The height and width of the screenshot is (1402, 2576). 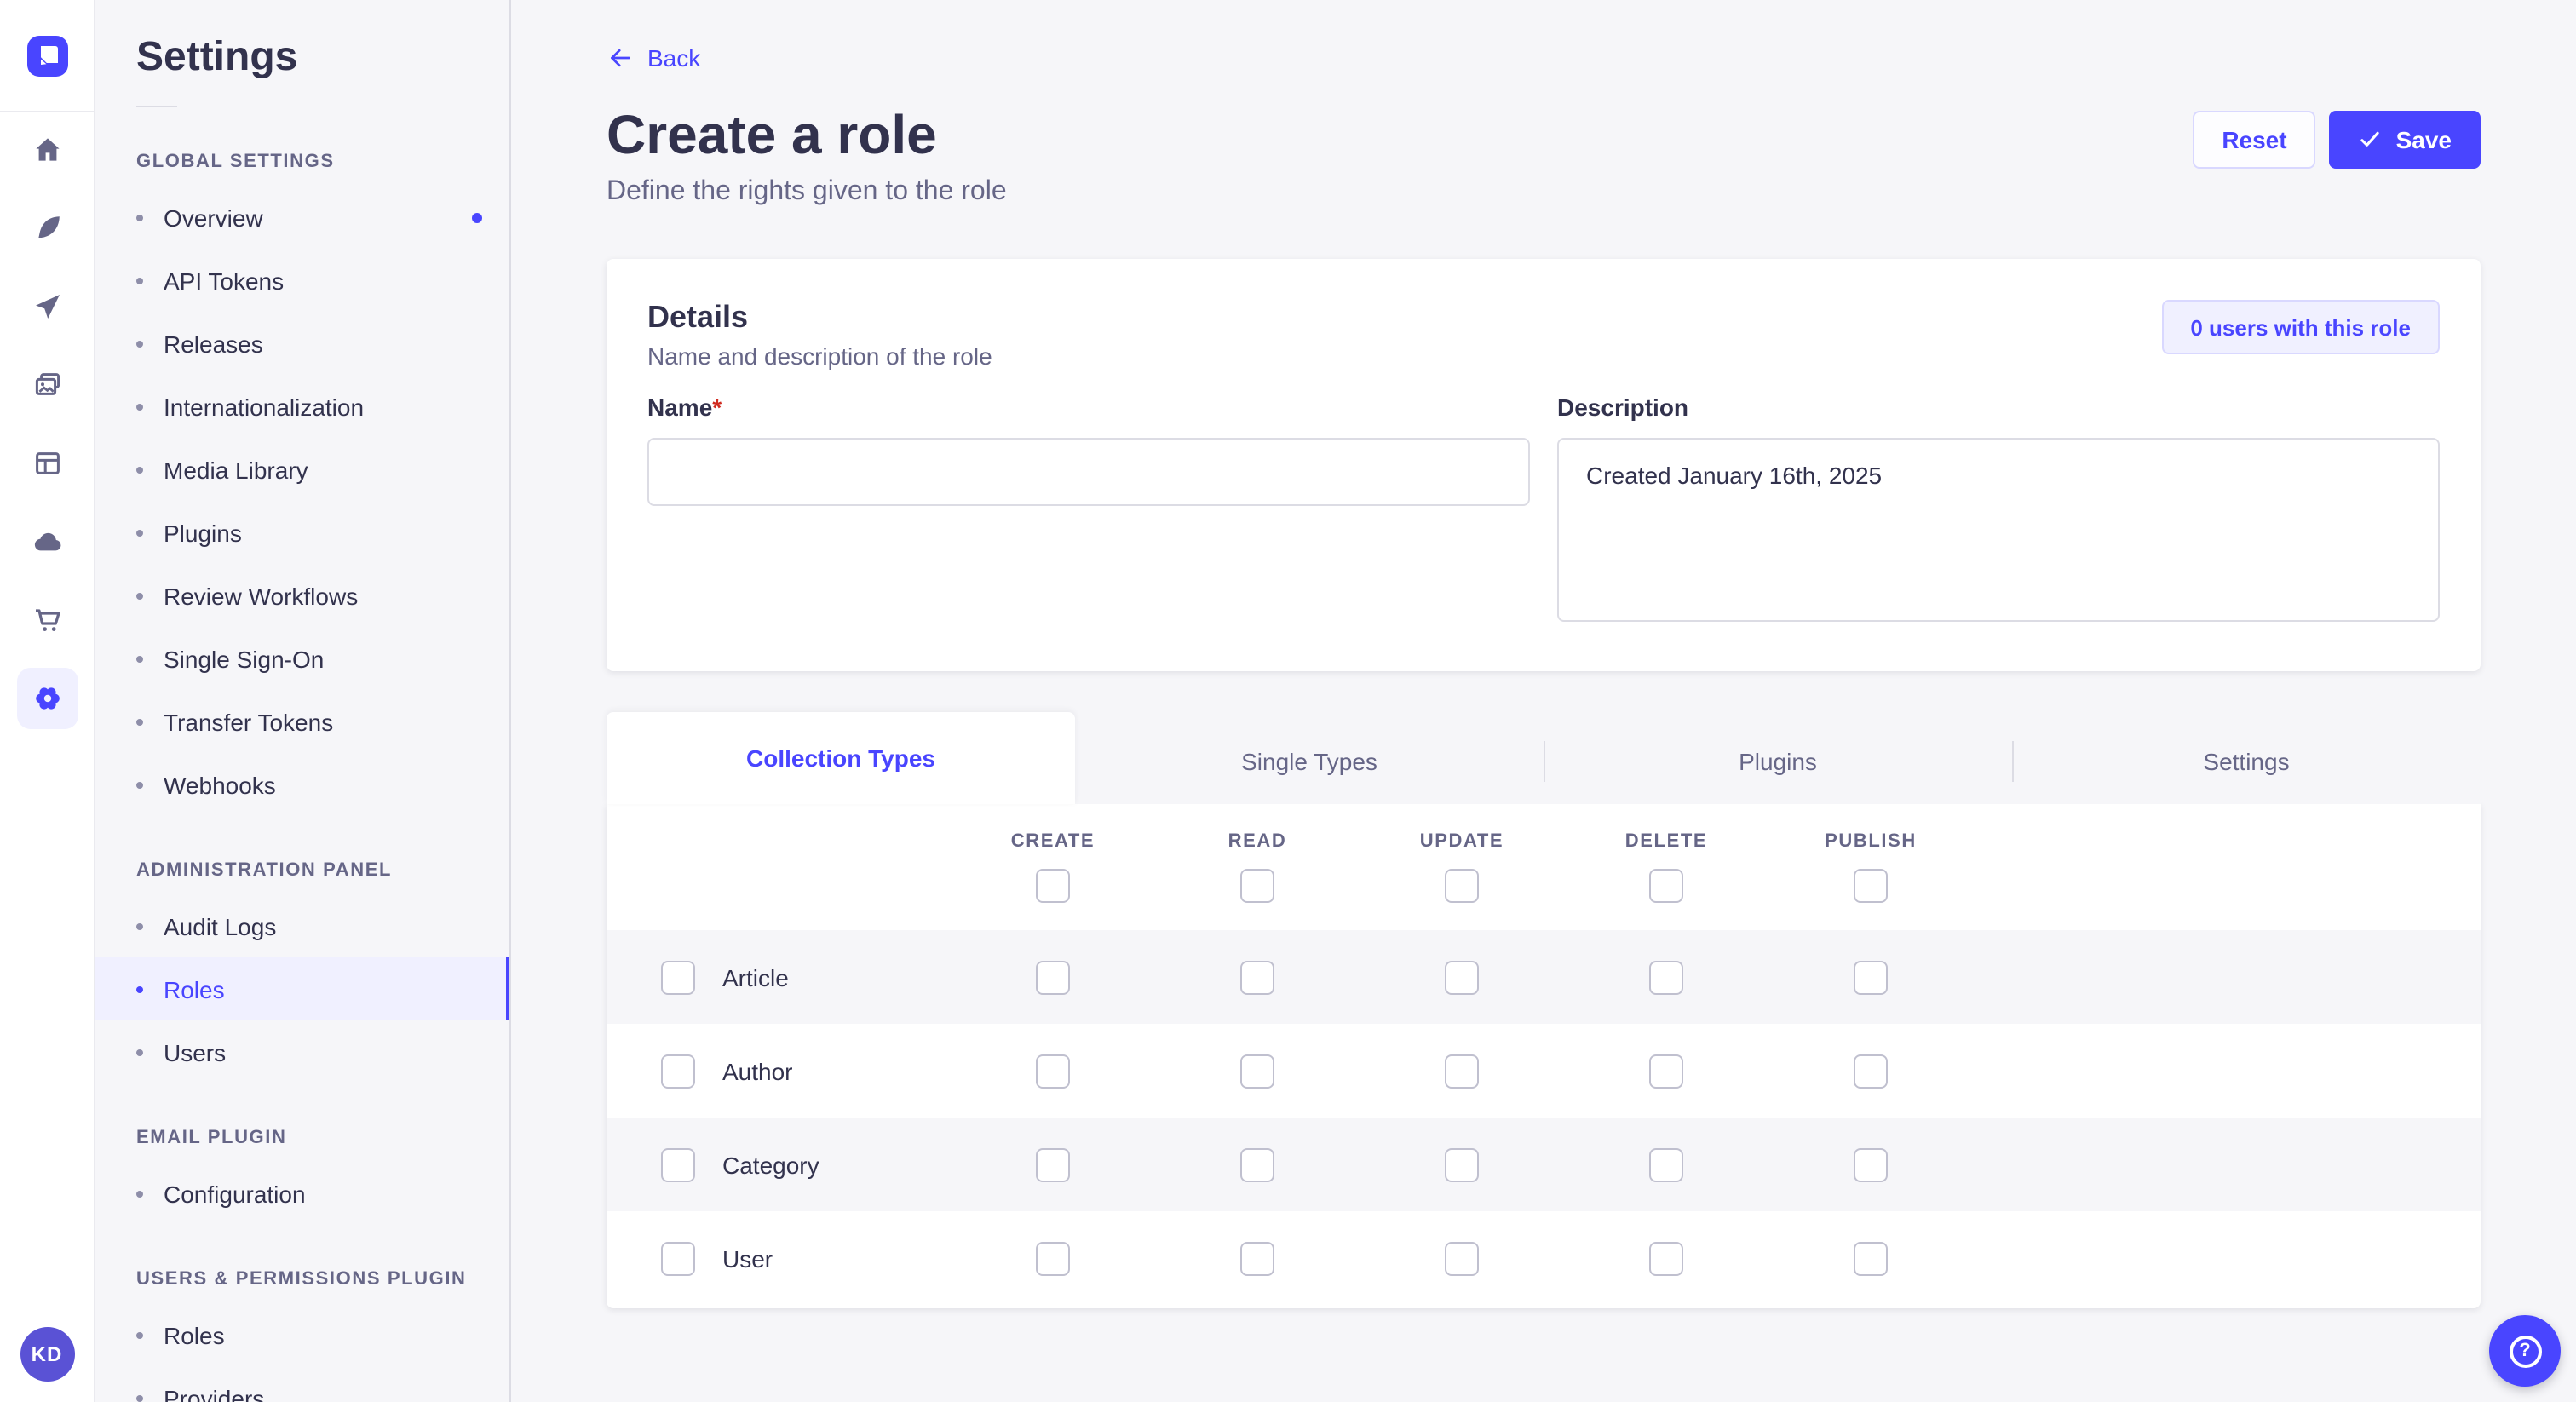 What do you see at coordinates (224, 280) in the screenshot?
I see `sidebar-item-label: API Tokens` at bounding box center [224, 280].